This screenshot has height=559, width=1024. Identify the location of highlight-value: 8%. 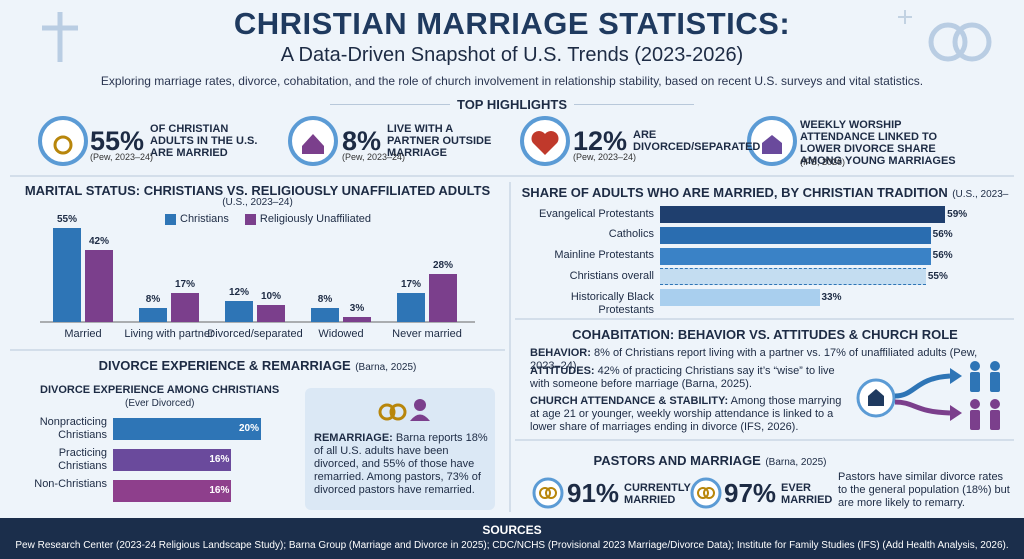
(362, 140).